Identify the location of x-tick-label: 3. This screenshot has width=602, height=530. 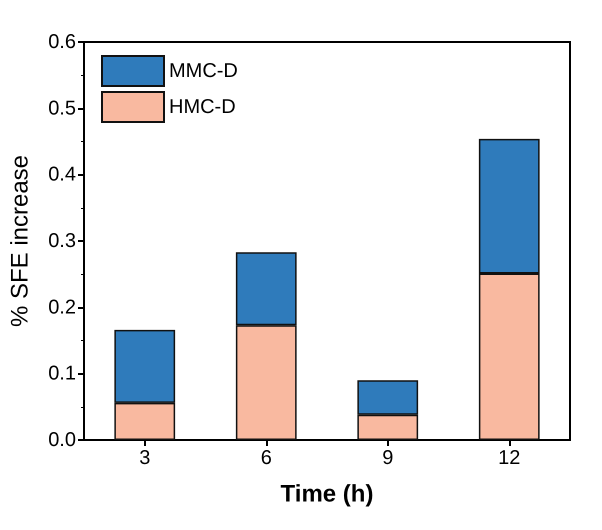
(144, 458).